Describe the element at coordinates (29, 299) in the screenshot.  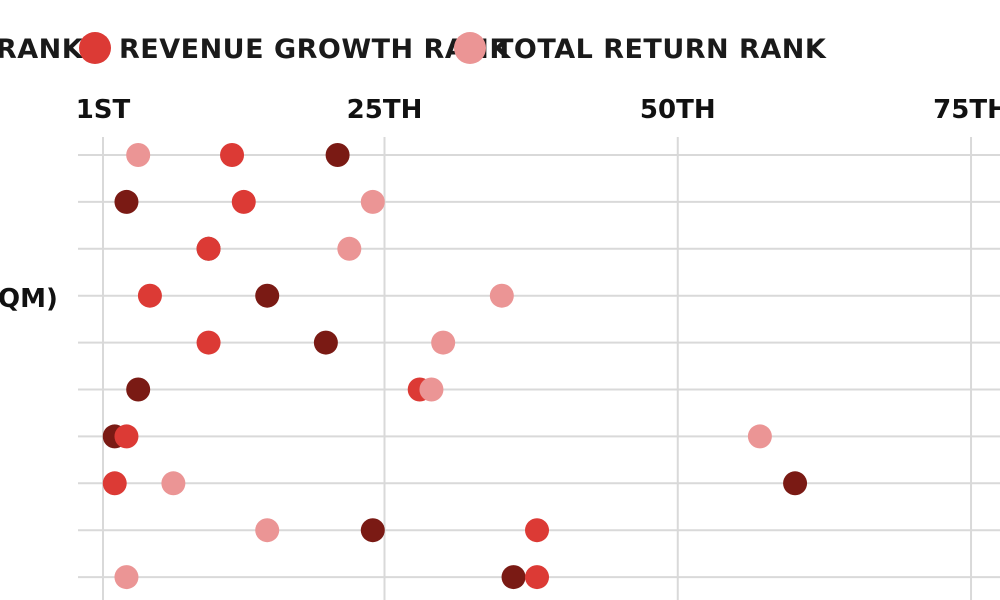
I see `row-label-fragment: QM)` at that location.